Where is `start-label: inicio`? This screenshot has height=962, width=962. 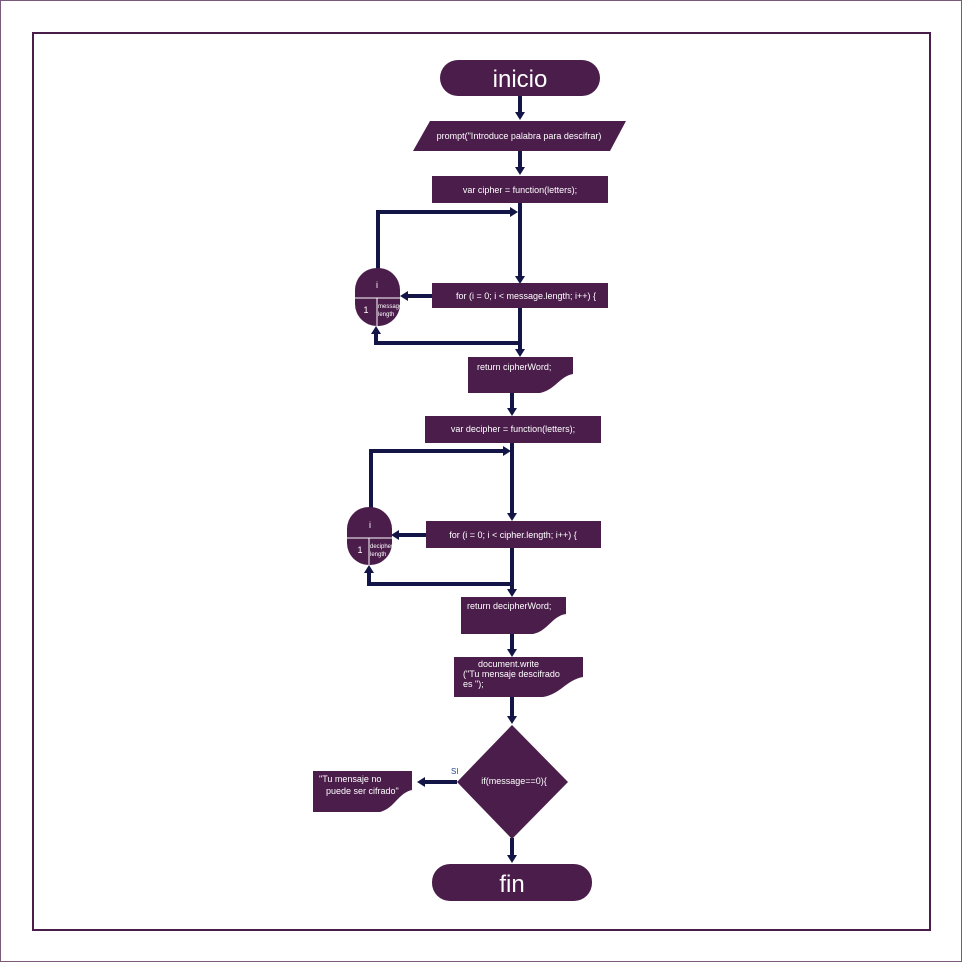
start-label: inicio is located at coordinates (520, 79).